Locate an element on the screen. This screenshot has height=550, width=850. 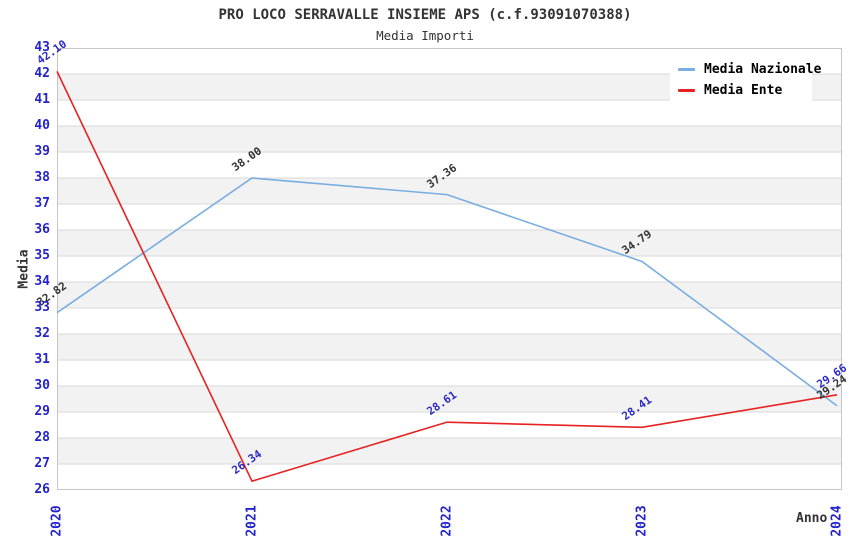
x-tick-2021: 2021 is located at coordinates (252, 521).